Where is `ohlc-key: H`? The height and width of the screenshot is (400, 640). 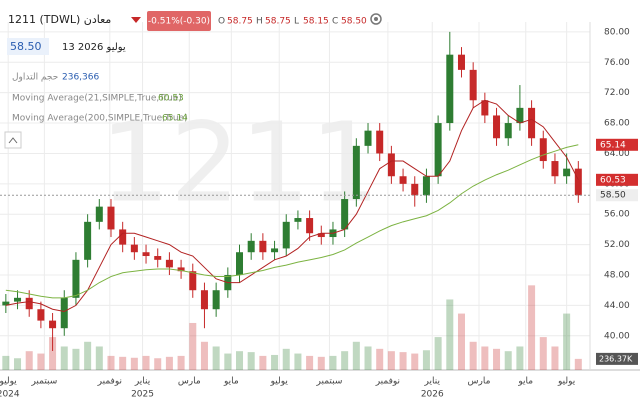
ohlc-key: H is located at coordinates (259, 22).